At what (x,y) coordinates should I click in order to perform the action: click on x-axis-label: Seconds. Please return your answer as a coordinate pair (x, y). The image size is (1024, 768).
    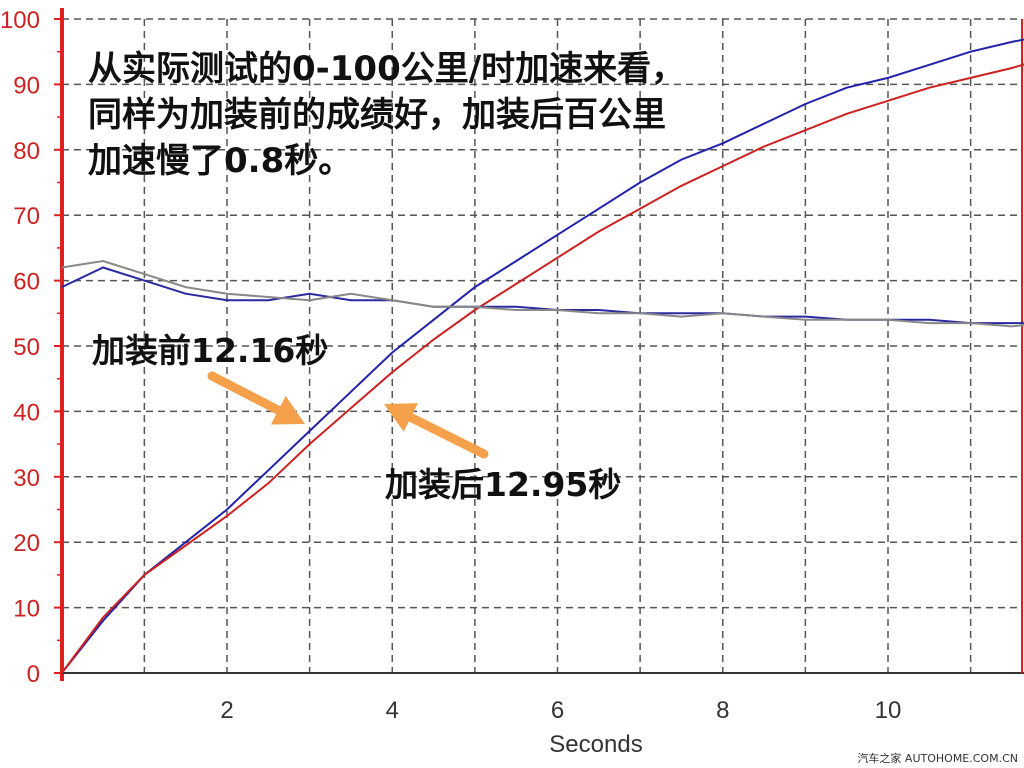
    Looking at the image, I should click on (595, 744).